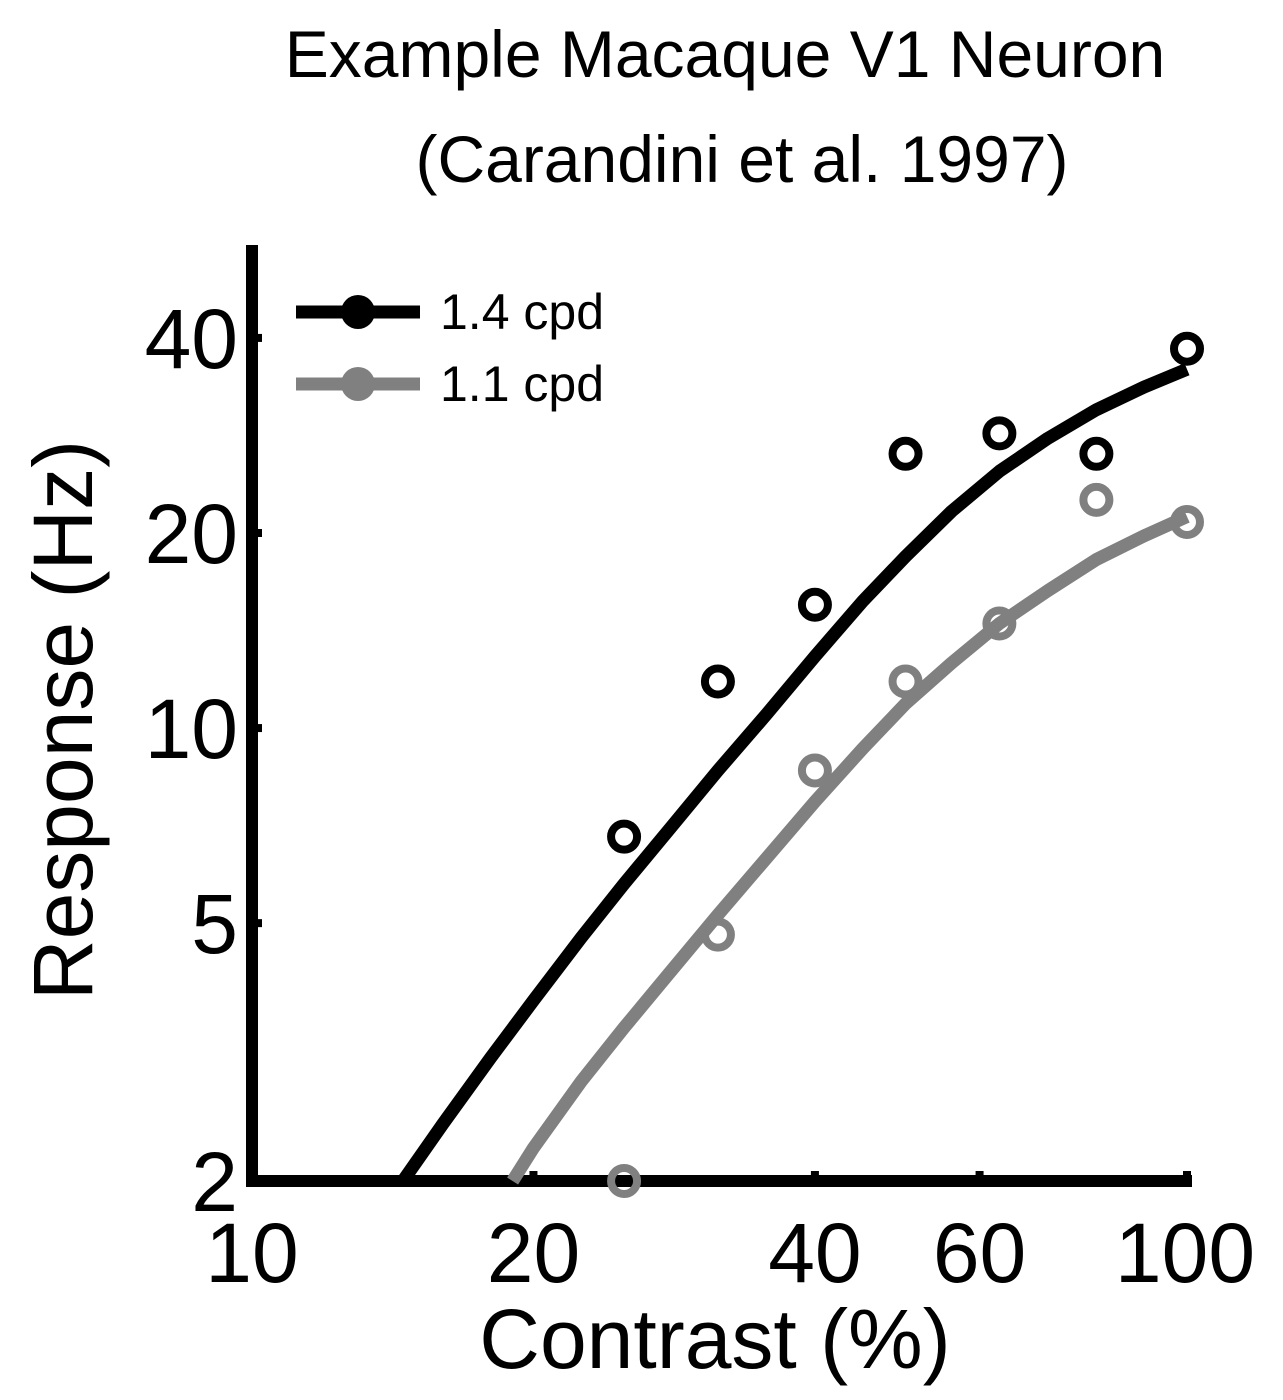 This screenshot has width=1283, height=1400. I want to click on x-axis-ticks: 10 20 40 60 100, so click(730, 1235).